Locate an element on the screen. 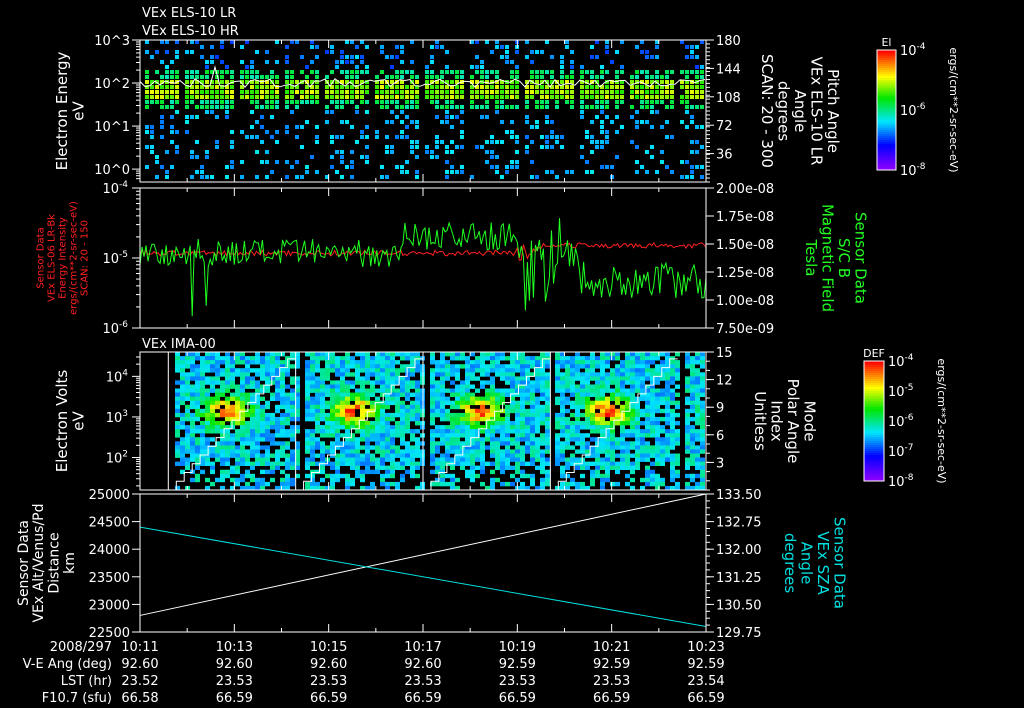 This screenshot has width=1024, height=708. exponent: -6 is located at coordinates (909, 418).